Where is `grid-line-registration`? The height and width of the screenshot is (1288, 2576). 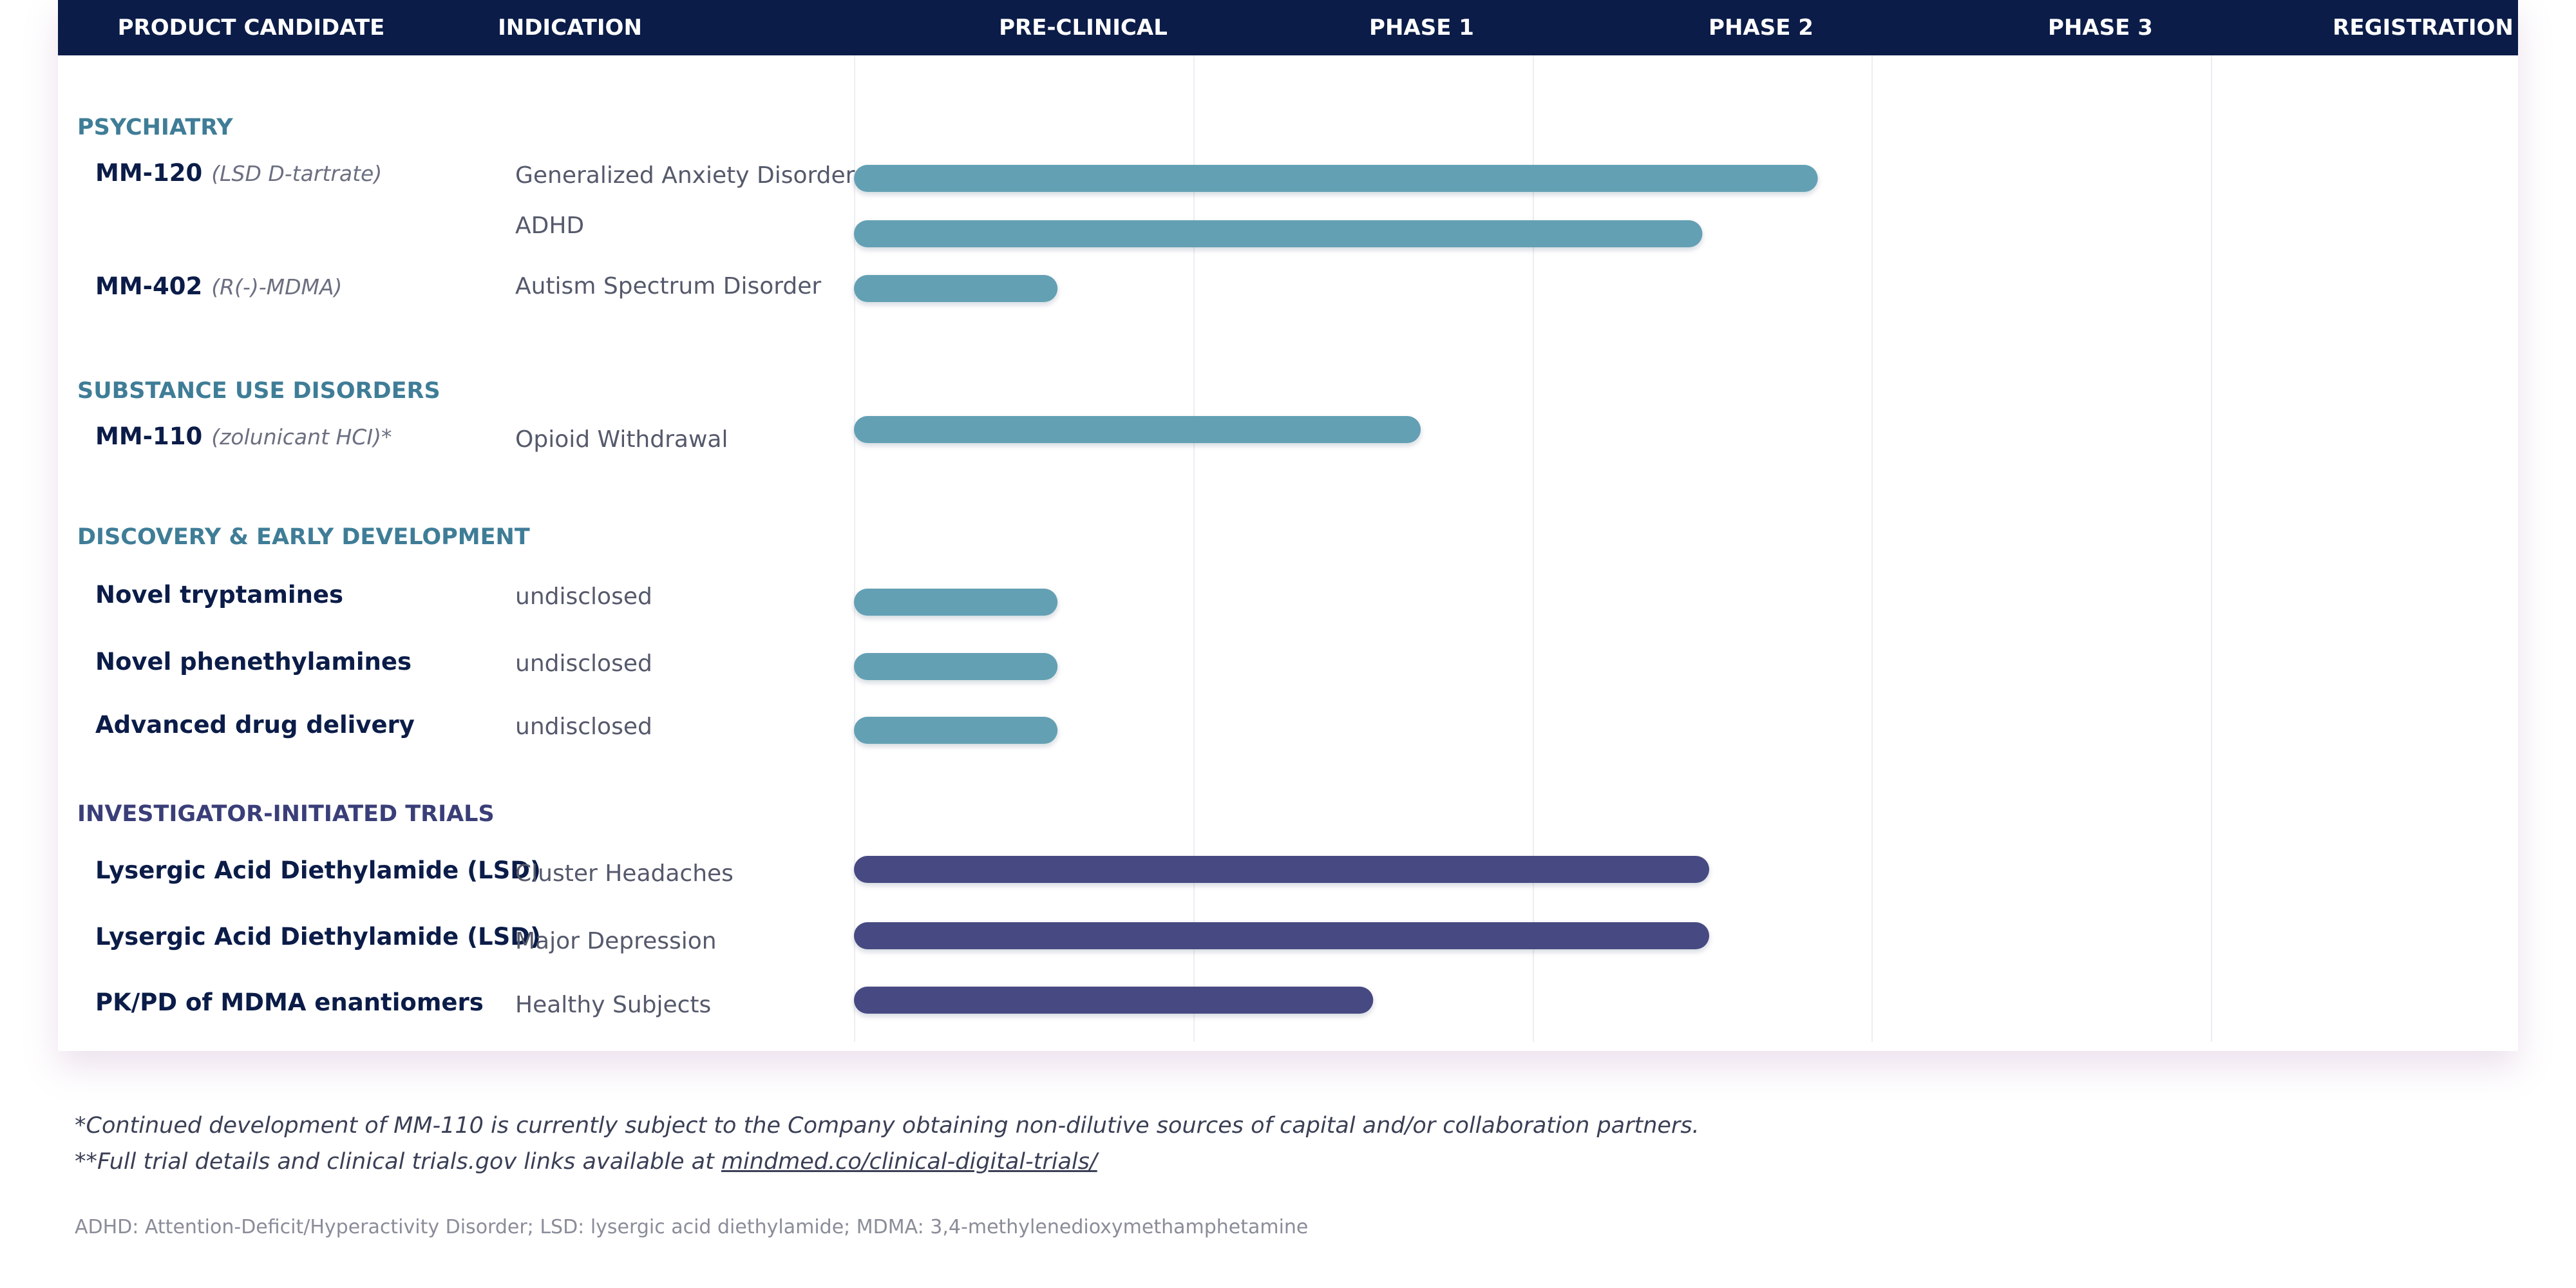 grid-line-registration is located at coordinates (2211, 548).